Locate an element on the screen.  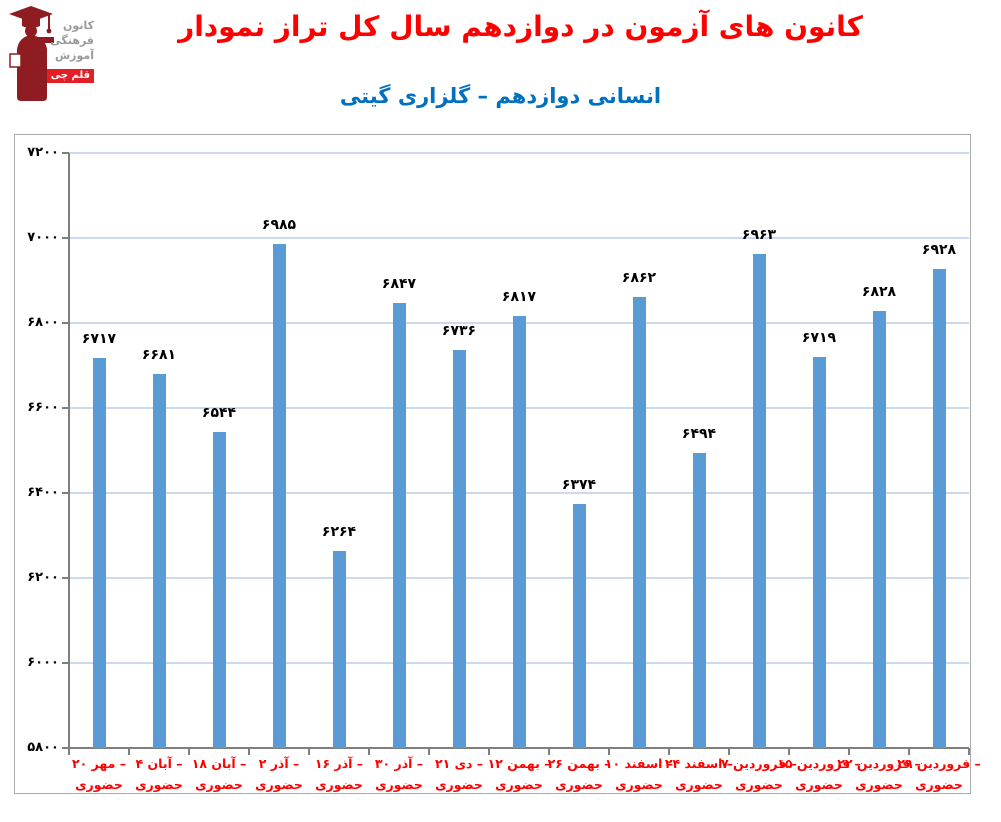
logo-text-line: آموزش is located at coordinates (74, 55).